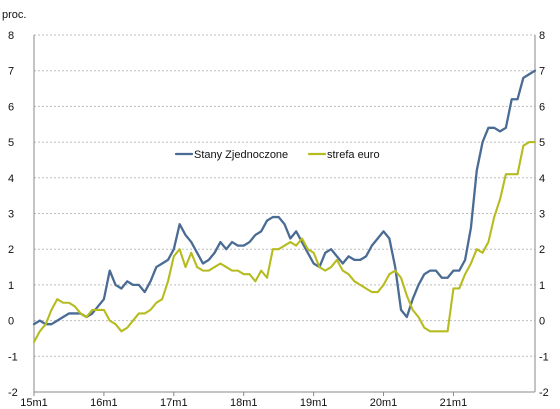  Describe the element at coordinates (542, 143) in the screenshot. I see `y-tick-label-right-5: 5` at that location.